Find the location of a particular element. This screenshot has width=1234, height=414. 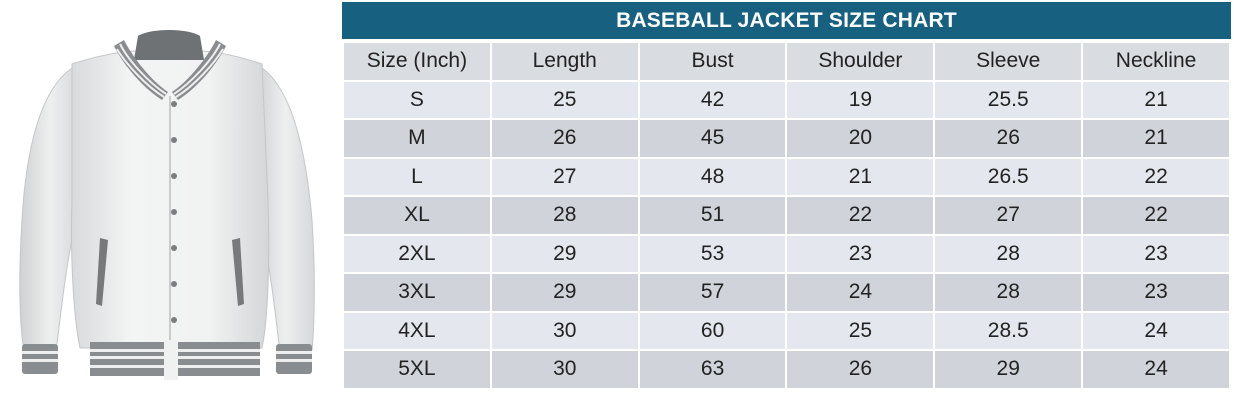

table-cell: 42 is located at coordinates (712, 99).